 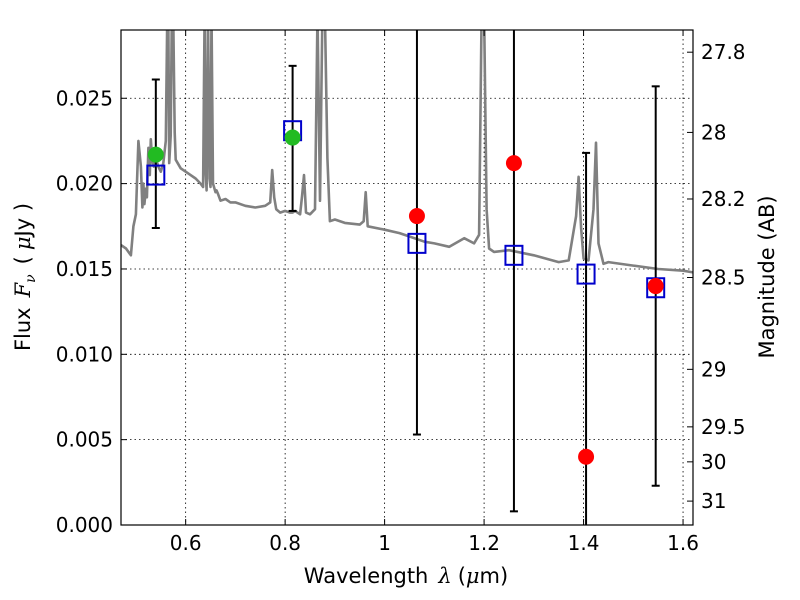 What do you see at coordinates (23, 289) in the screenshot?
I see `y-axis-label-symbol: F` at bounding box center [23, 289].